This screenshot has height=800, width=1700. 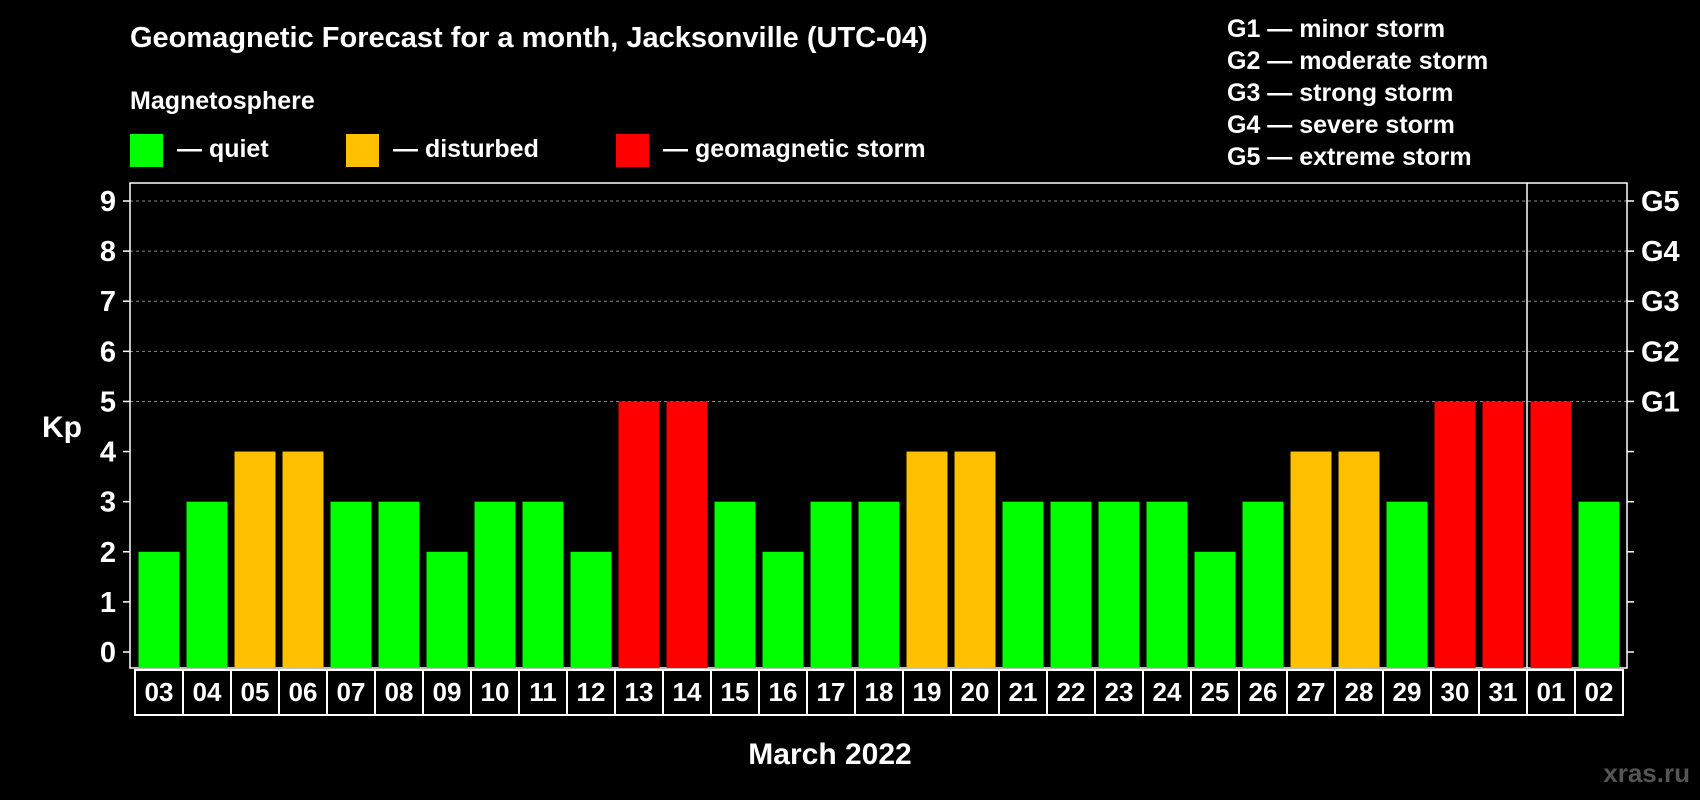 I want to click on legend-label-storm: — geomagnetic storm, so click(x=794, y=149).